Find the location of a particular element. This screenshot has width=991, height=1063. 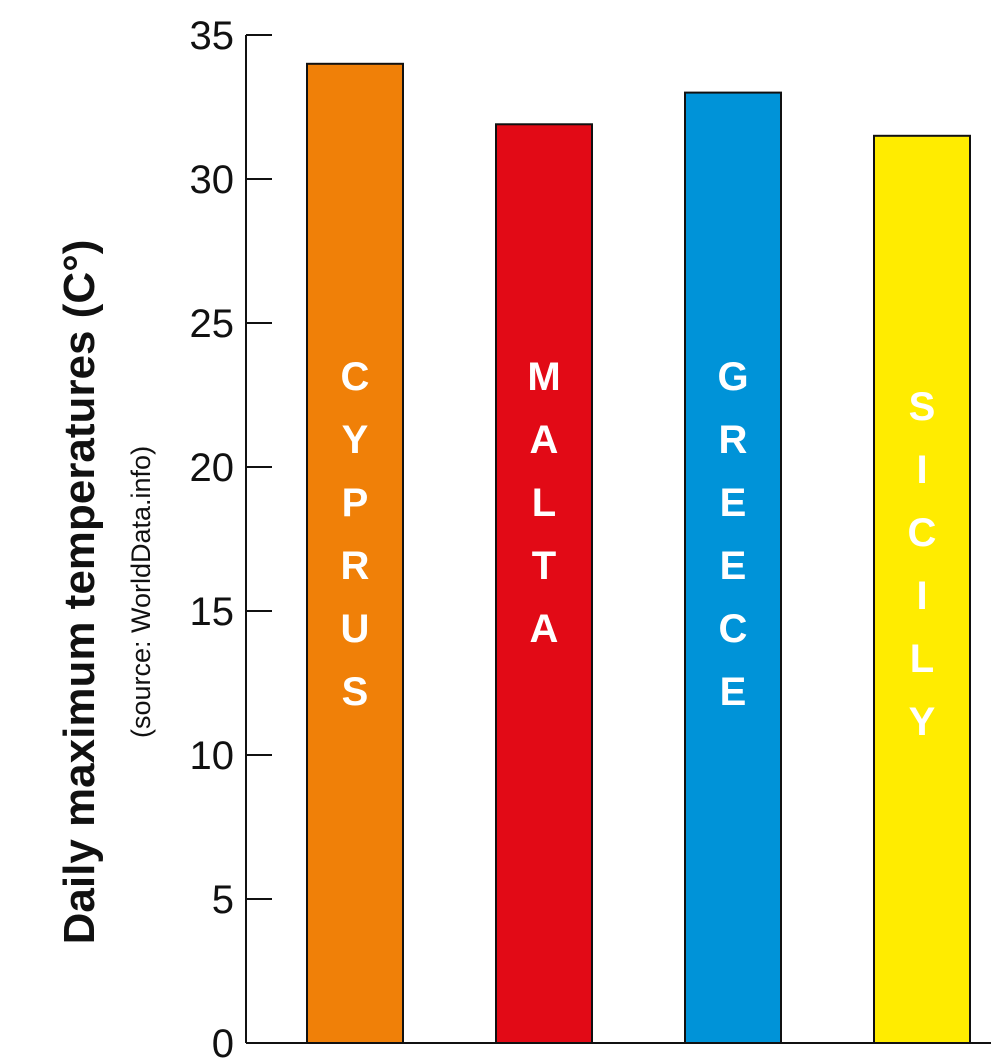

y-tick-label: 15 is located at coordinates (212, 612).